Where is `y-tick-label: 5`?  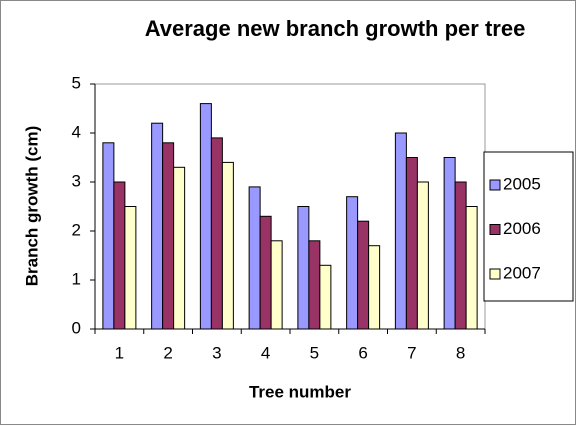 y-tick-label: 5 is located at coordinates (76, 82).